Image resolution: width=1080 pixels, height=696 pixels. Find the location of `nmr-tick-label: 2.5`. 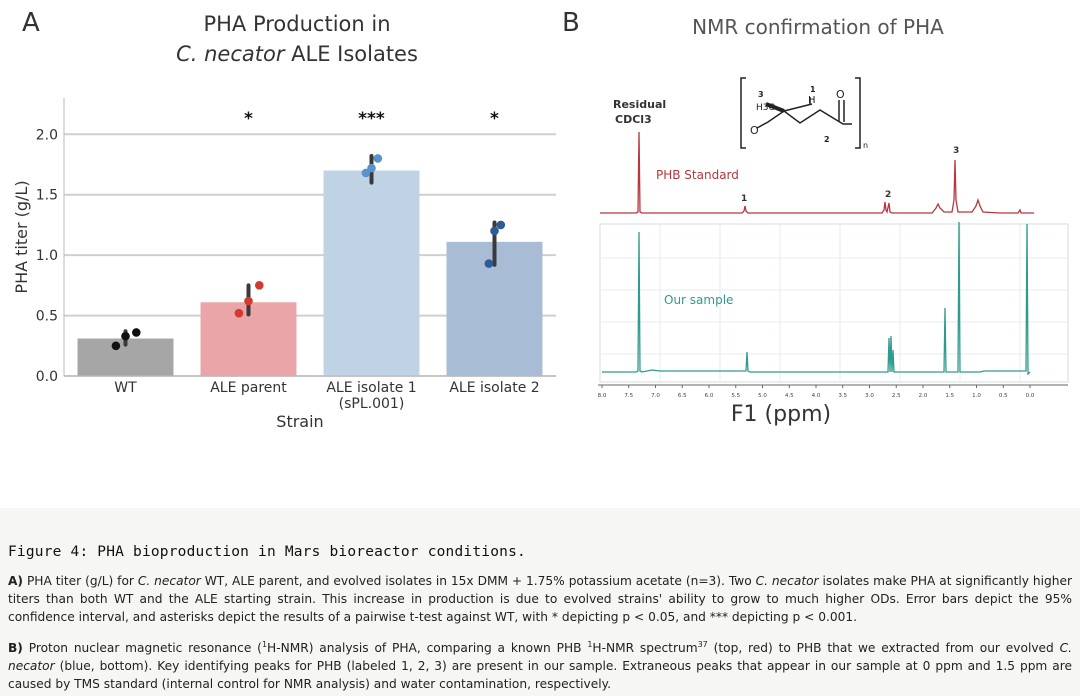

nmr-tick-label: 2.5 is located at coordinates (896, 396).